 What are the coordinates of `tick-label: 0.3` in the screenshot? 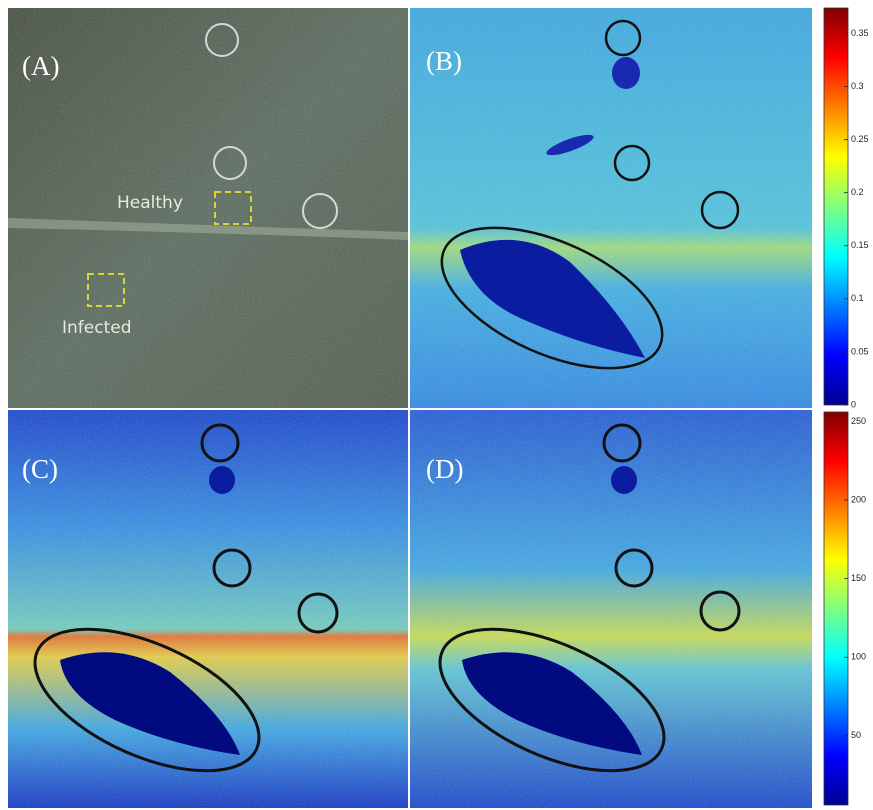 It's located at (857, 86).